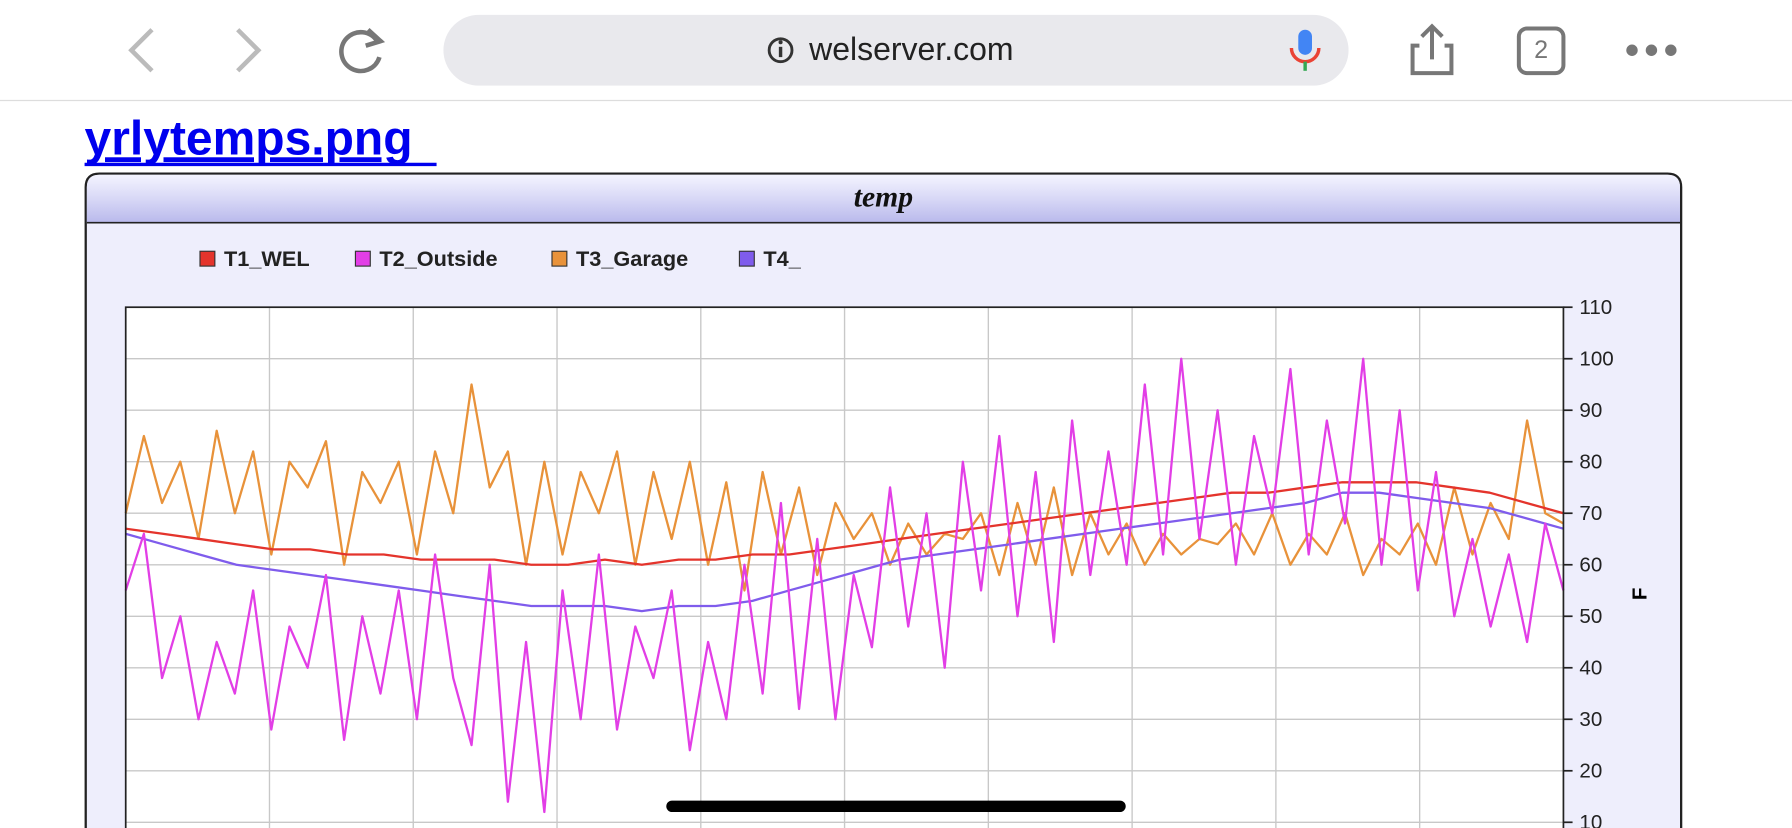  I want to click on info-icon, so click(780, 50).